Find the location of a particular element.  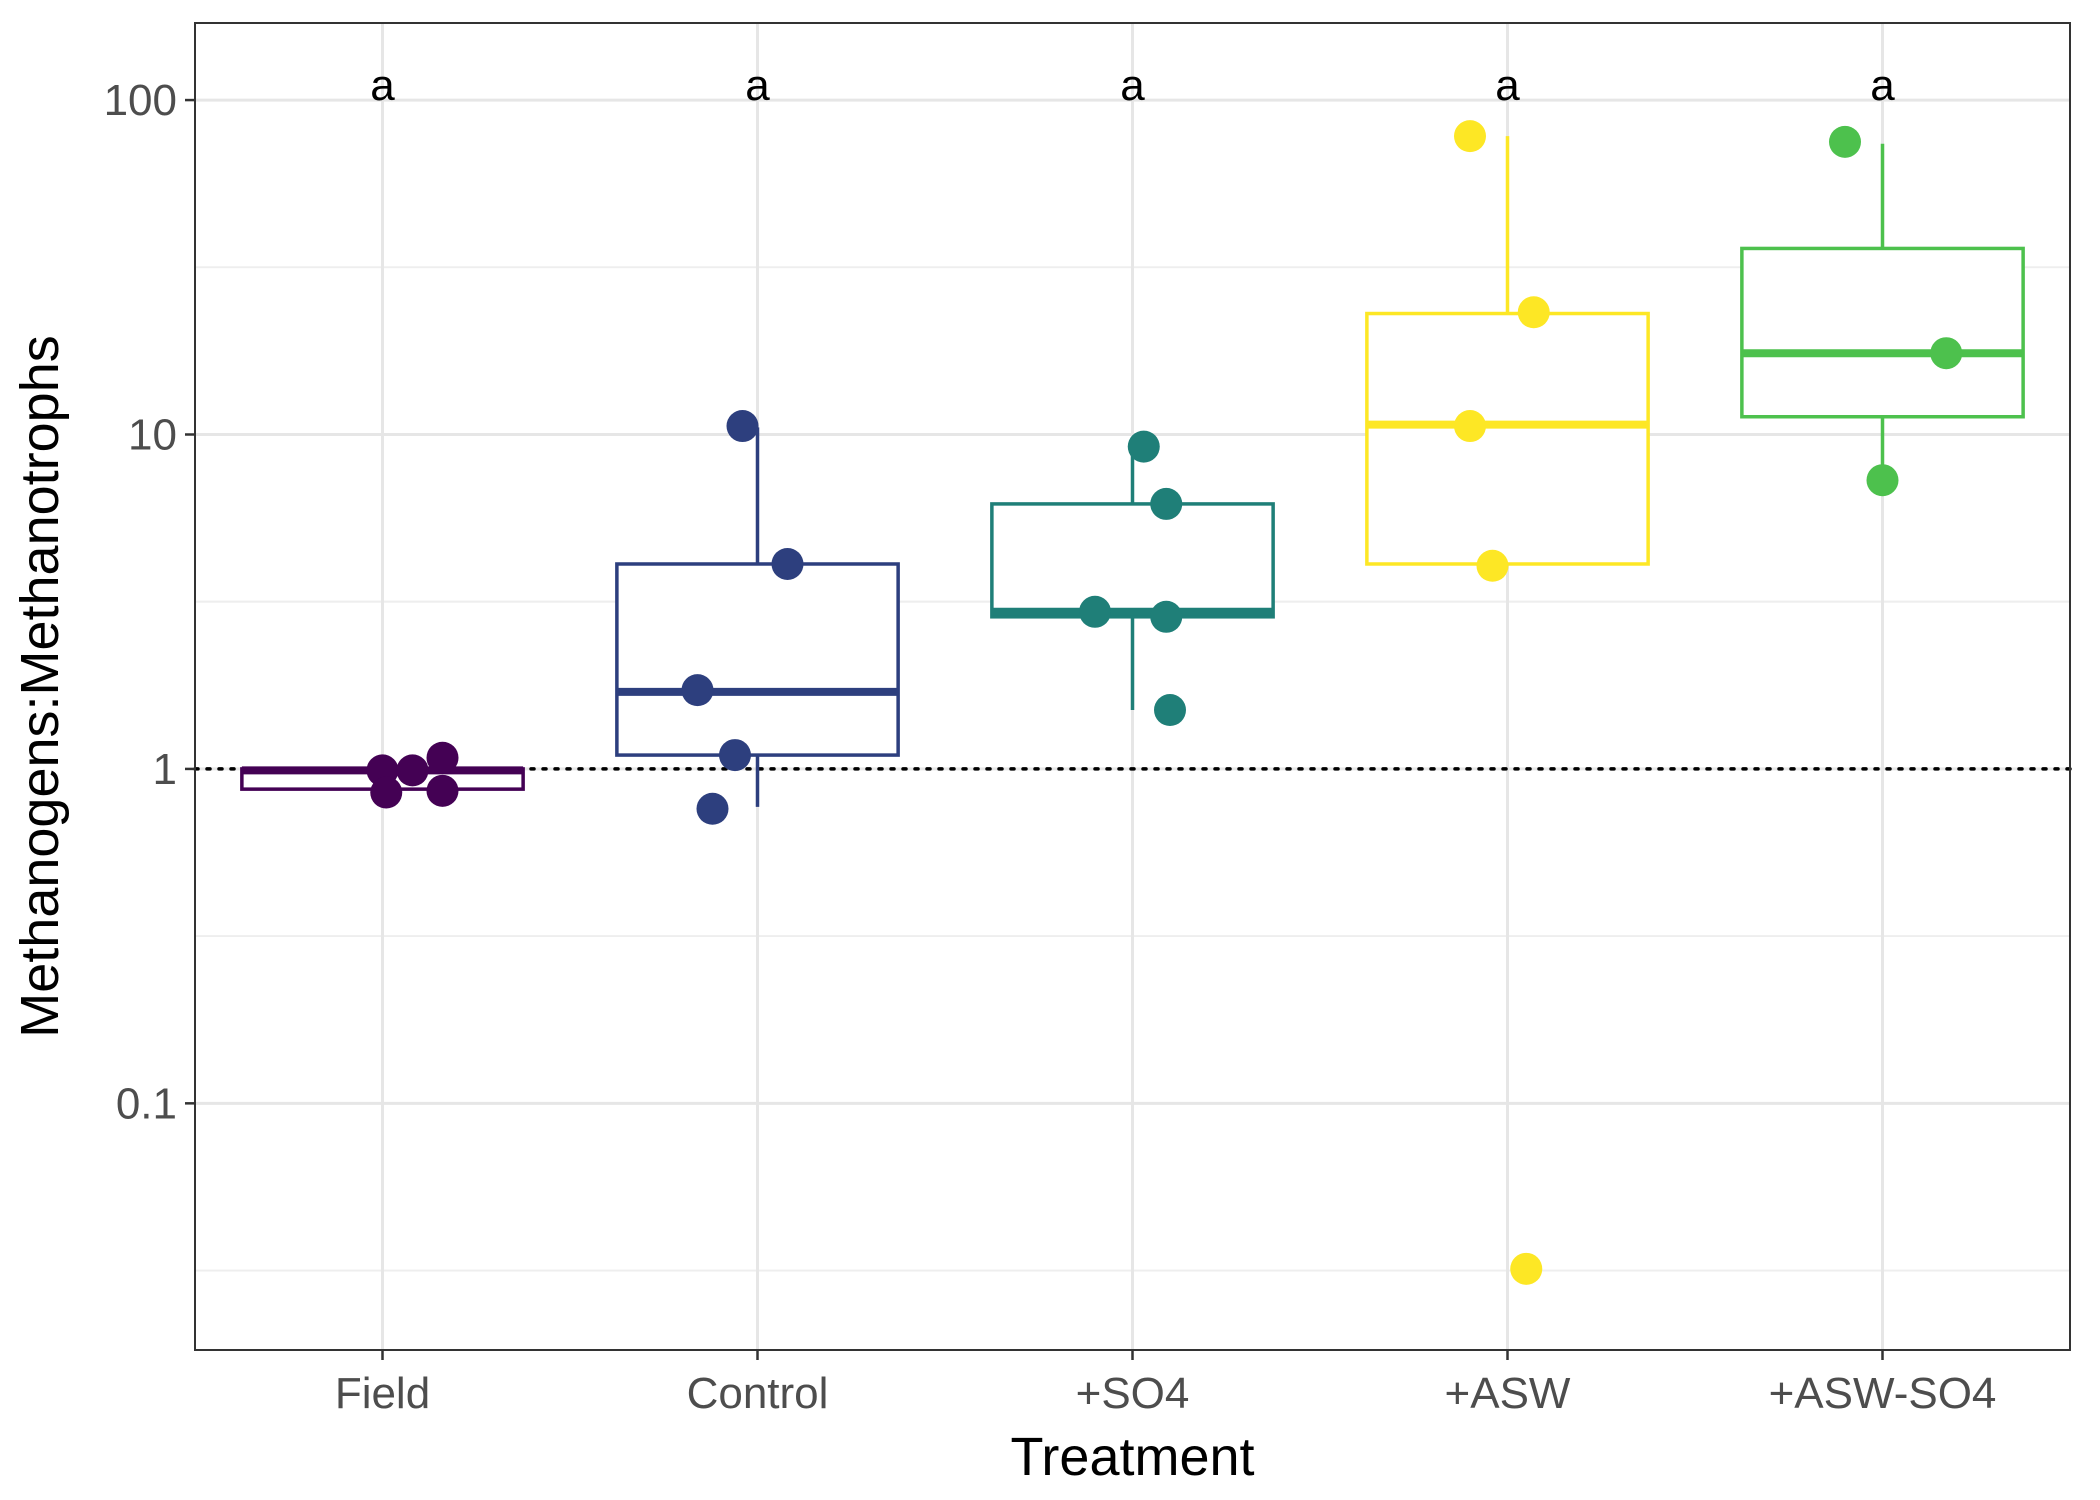

y-tick-label: 0.1 is located at coordinates (146, 1103).